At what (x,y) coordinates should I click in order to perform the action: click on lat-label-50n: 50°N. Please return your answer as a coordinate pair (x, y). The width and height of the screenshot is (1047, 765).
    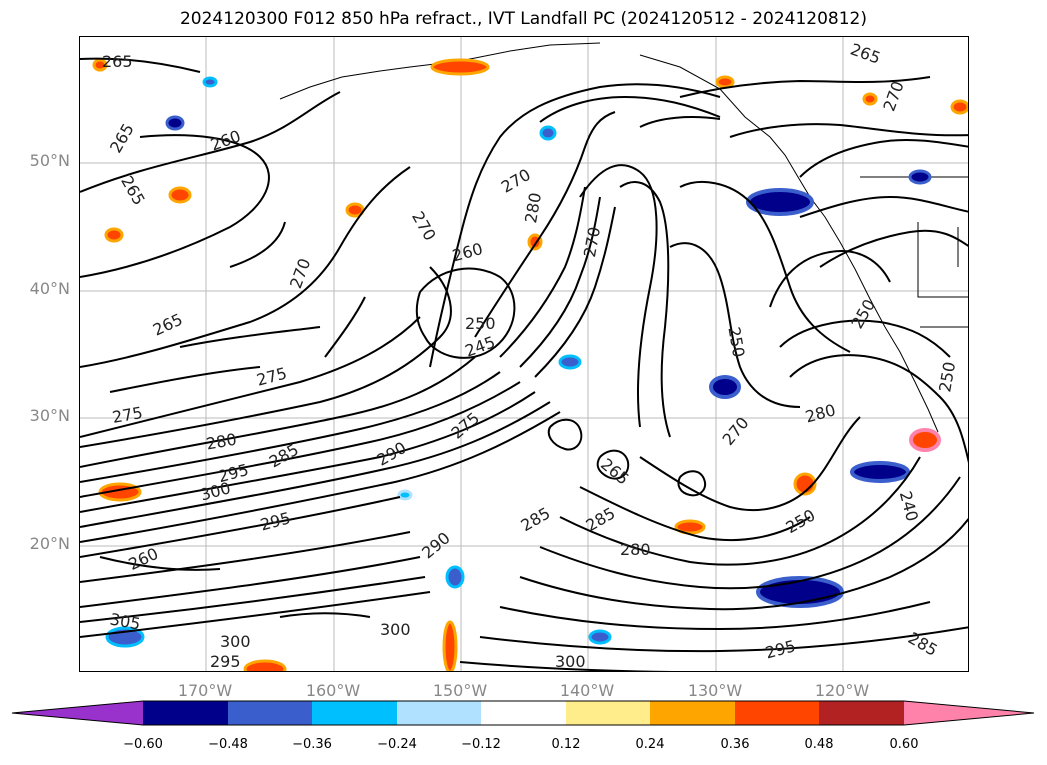
    Looking at the image, I should click on (49, 160).